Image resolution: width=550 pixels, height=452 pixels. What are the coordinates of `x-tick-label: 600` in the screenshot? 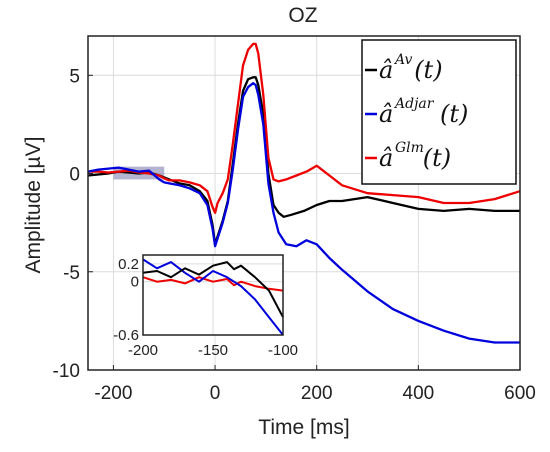 It's located at (520, 393).